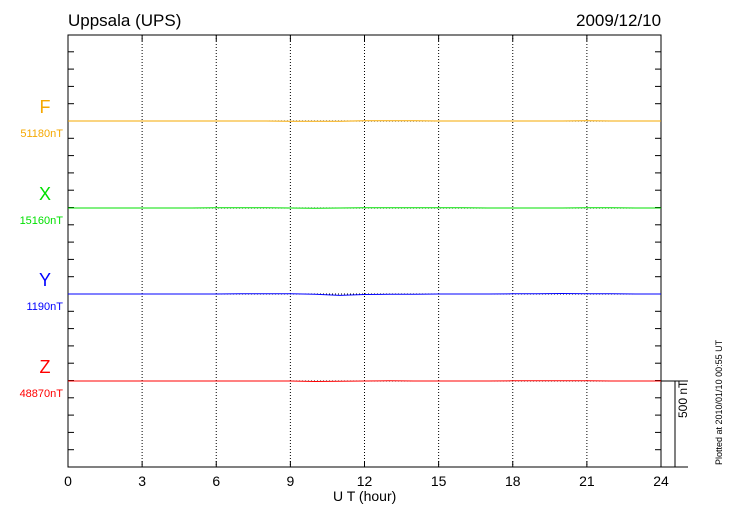 This screenshot has height=520, width=730. Describe the element at coordinates (719, 402) in the screenshot. I see `plotted-note: Plotted at 2010/01/10 00:55 UT` at that location.